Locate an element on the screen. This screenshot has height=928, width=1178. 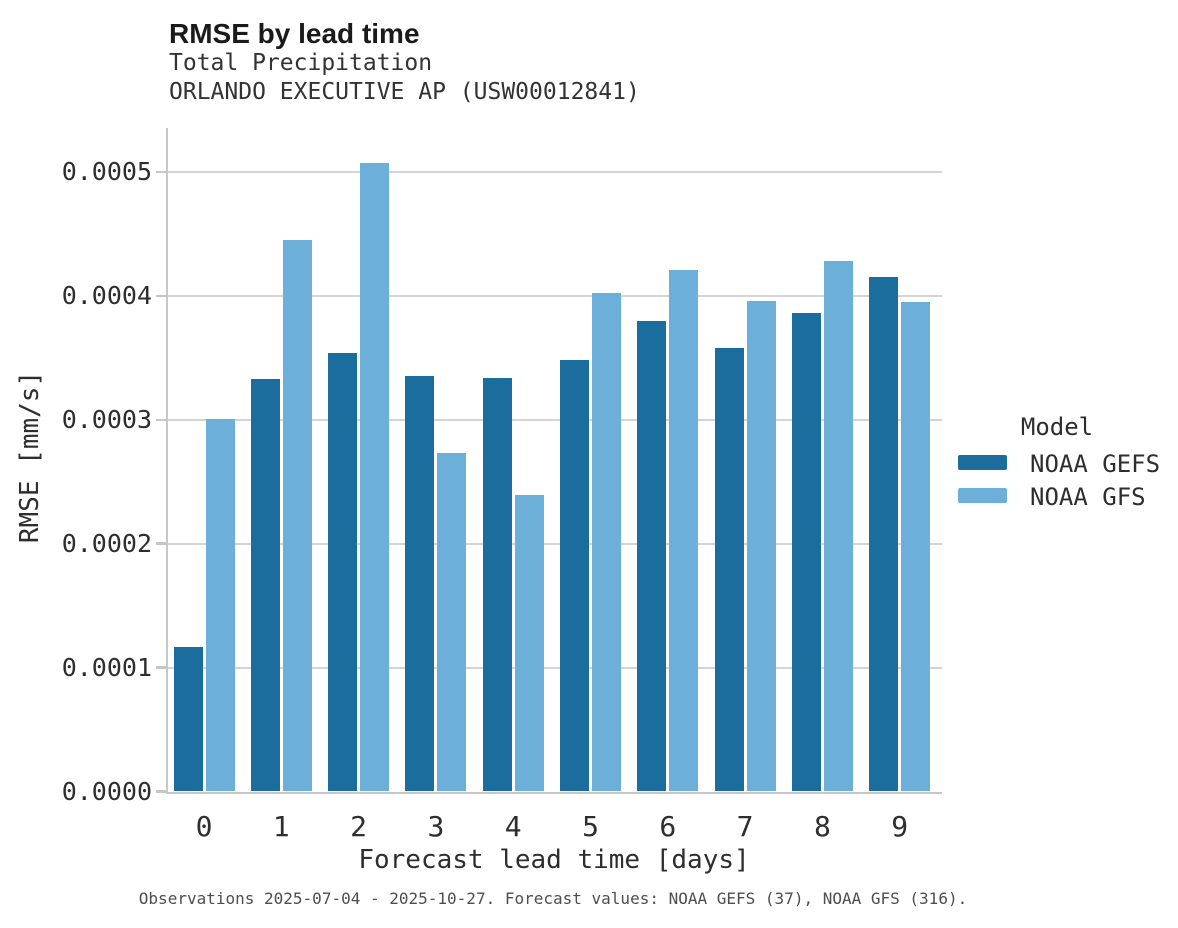
x-axis-title: Forecast lead time [days] is located at coordinates (554, 860).